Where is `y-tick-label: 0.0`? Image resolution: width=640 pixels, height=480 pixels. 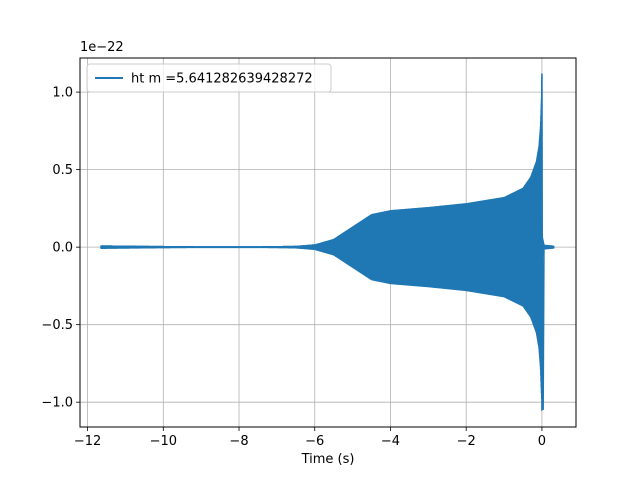
y-tick-label: 0.0 is located at coordinates (62, 248).